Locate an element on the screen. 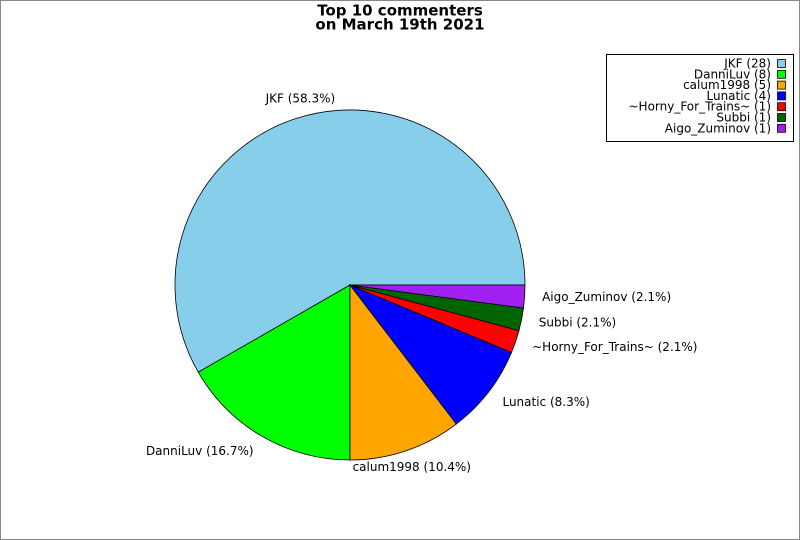  slice-label: ~Horny_For_Trains~ (2.1%) is located at coordinates (614, 347).